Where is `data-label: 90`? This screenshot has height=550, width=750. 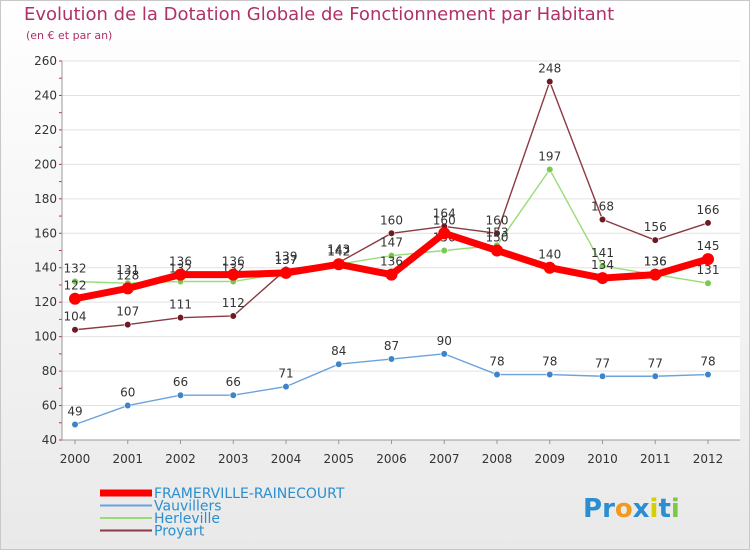 data-label: 90 is located at coordinates (444, 341).